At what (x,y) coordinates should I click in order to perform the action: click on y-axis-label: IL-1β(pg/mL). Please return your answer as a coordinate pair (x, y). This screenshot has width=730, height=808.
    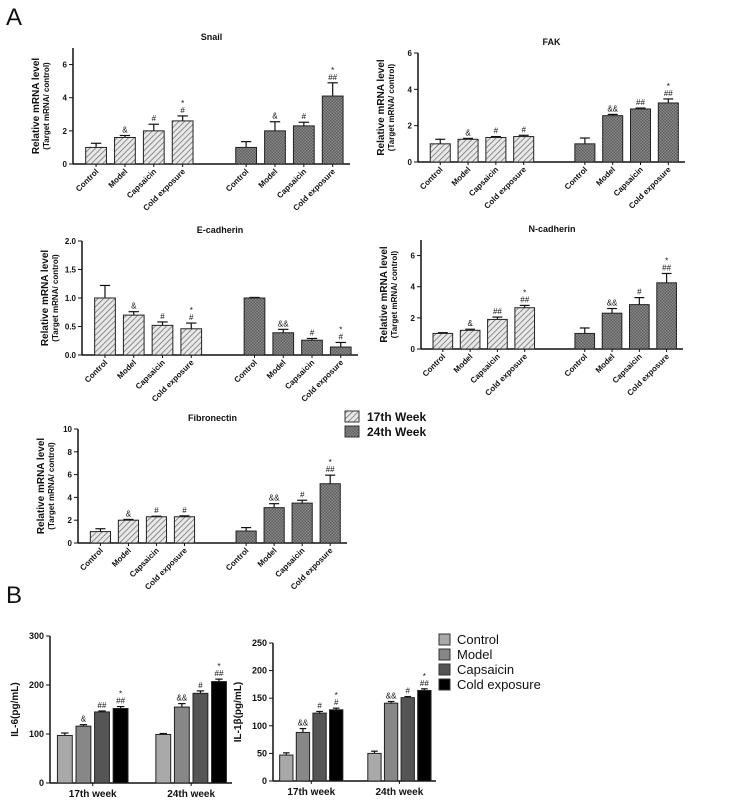
    Looking at the image, I should click on (238, 712).